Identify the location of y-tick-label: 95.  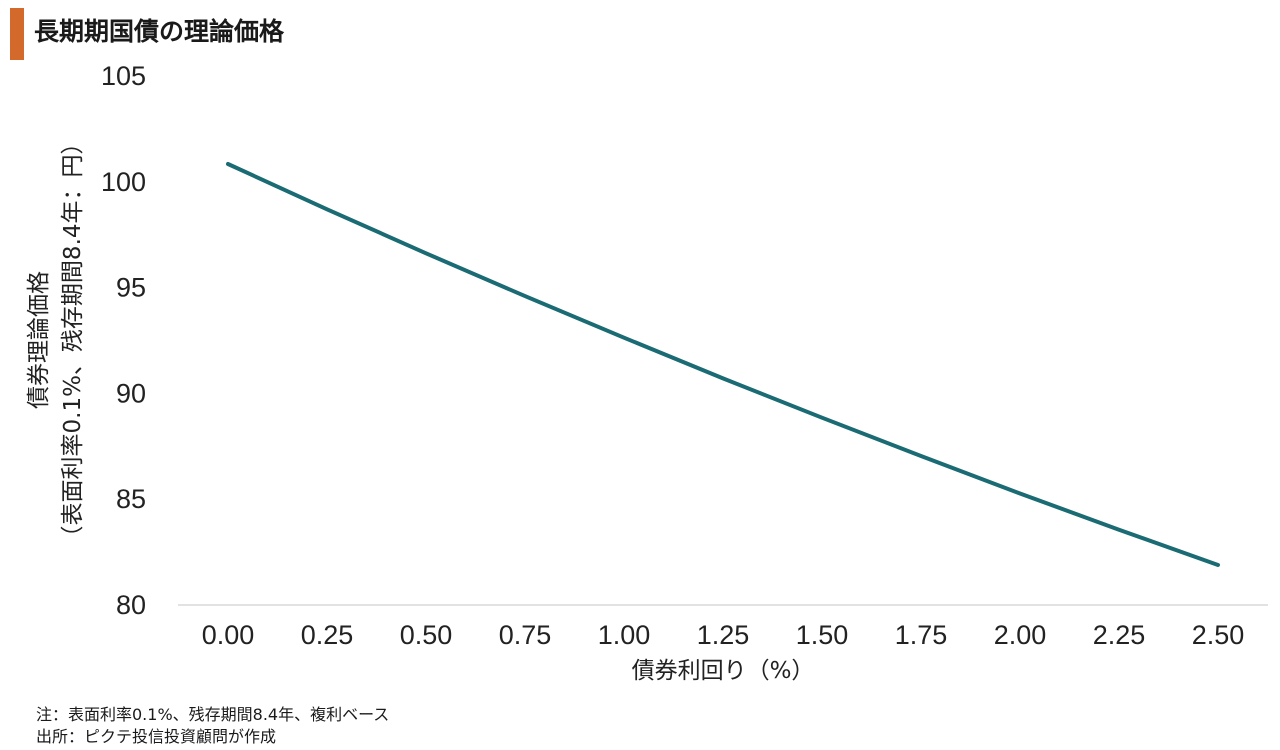
(131, 288).